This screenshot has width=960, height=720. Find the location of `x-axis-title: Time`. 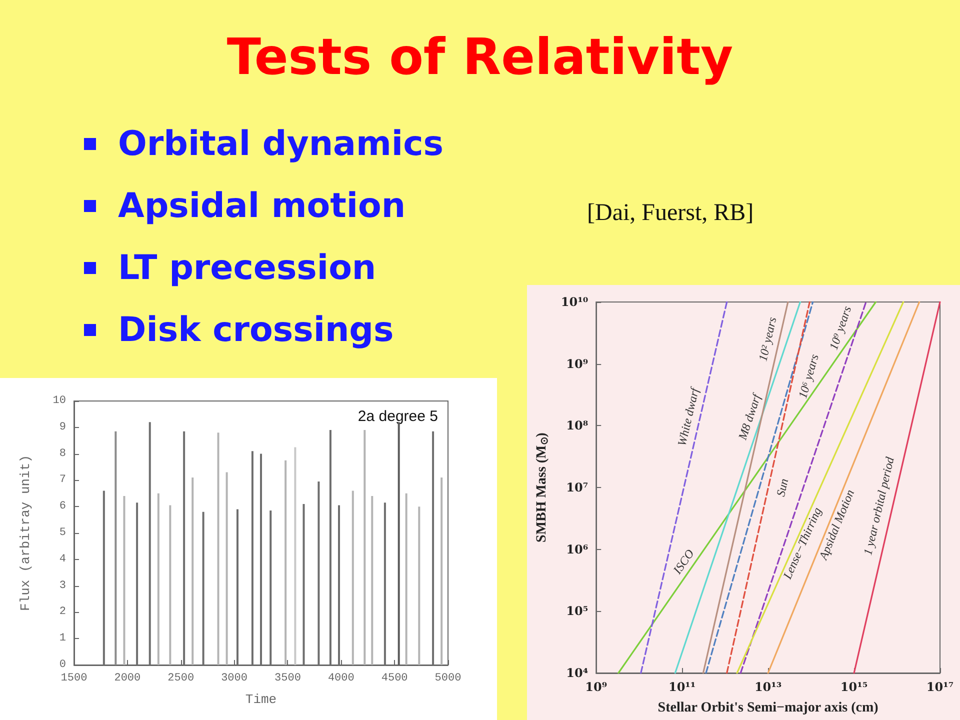

x-axis-title: Time is located at coordinates (261, 699).